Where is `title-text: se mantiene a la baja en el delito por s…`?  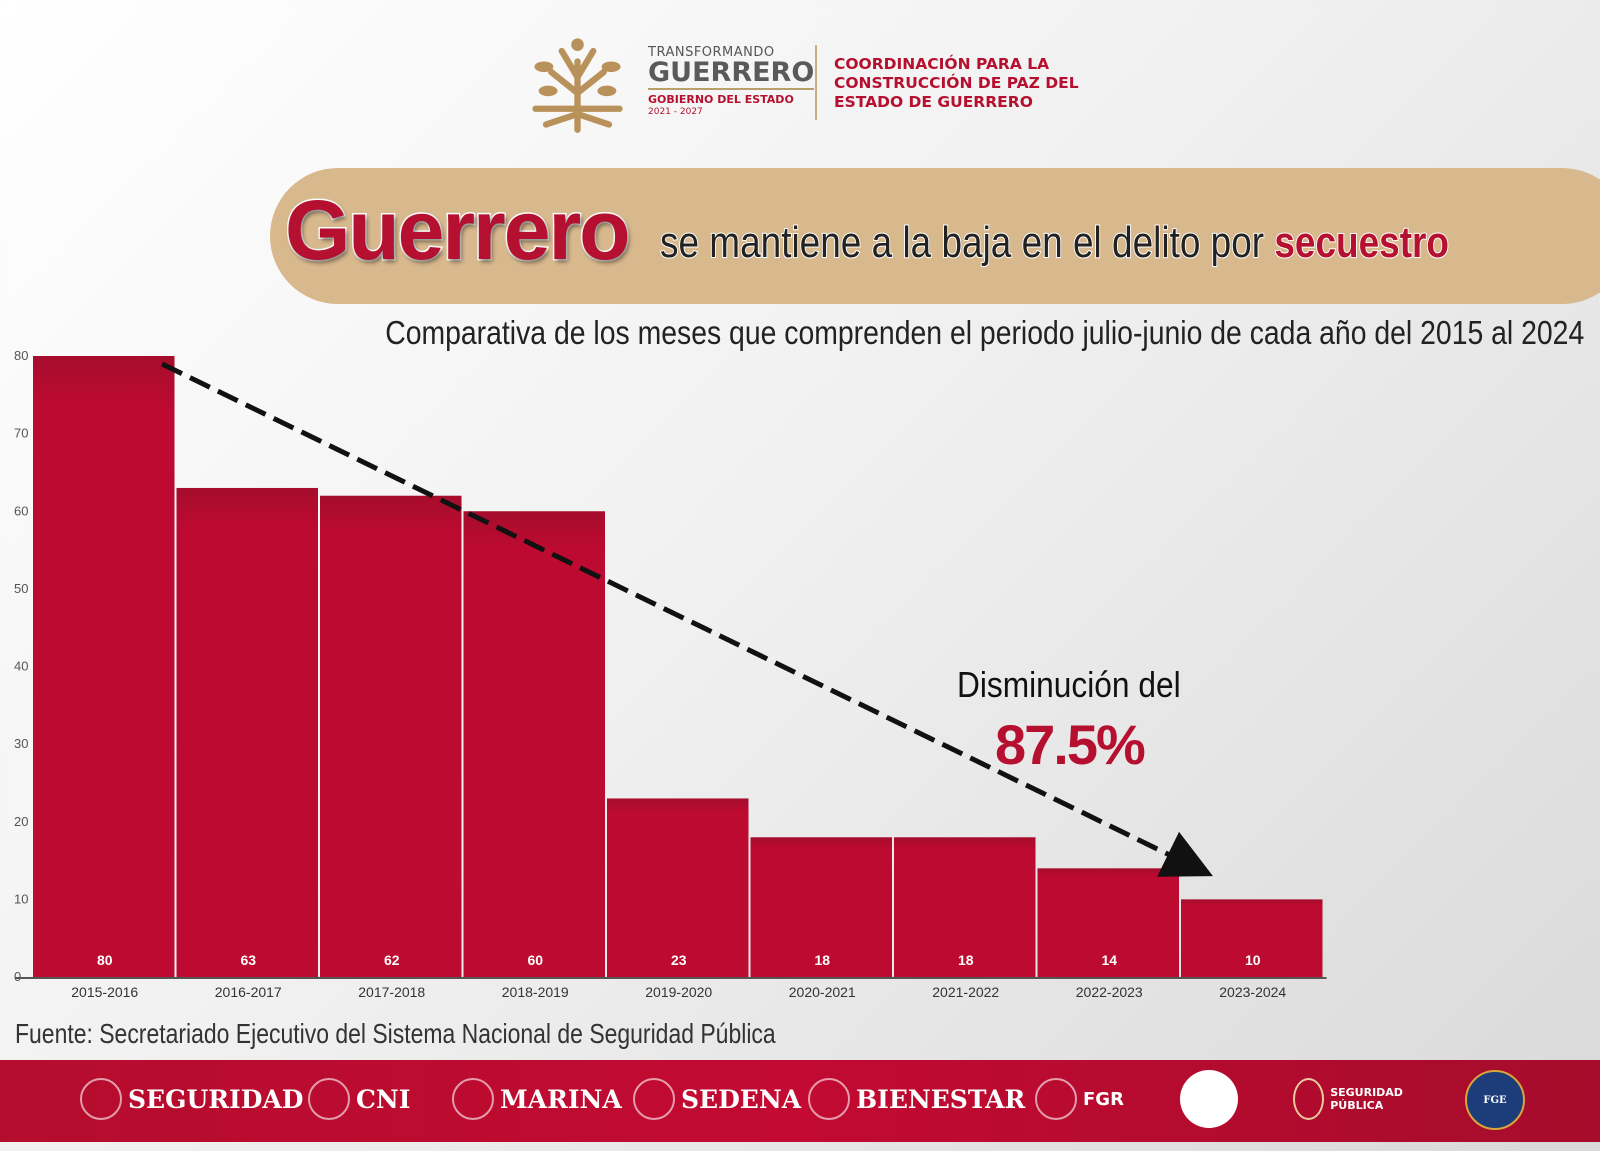 title-text: se mantiene a la baja en el delito por s… is located at coordinates (1054, 242).